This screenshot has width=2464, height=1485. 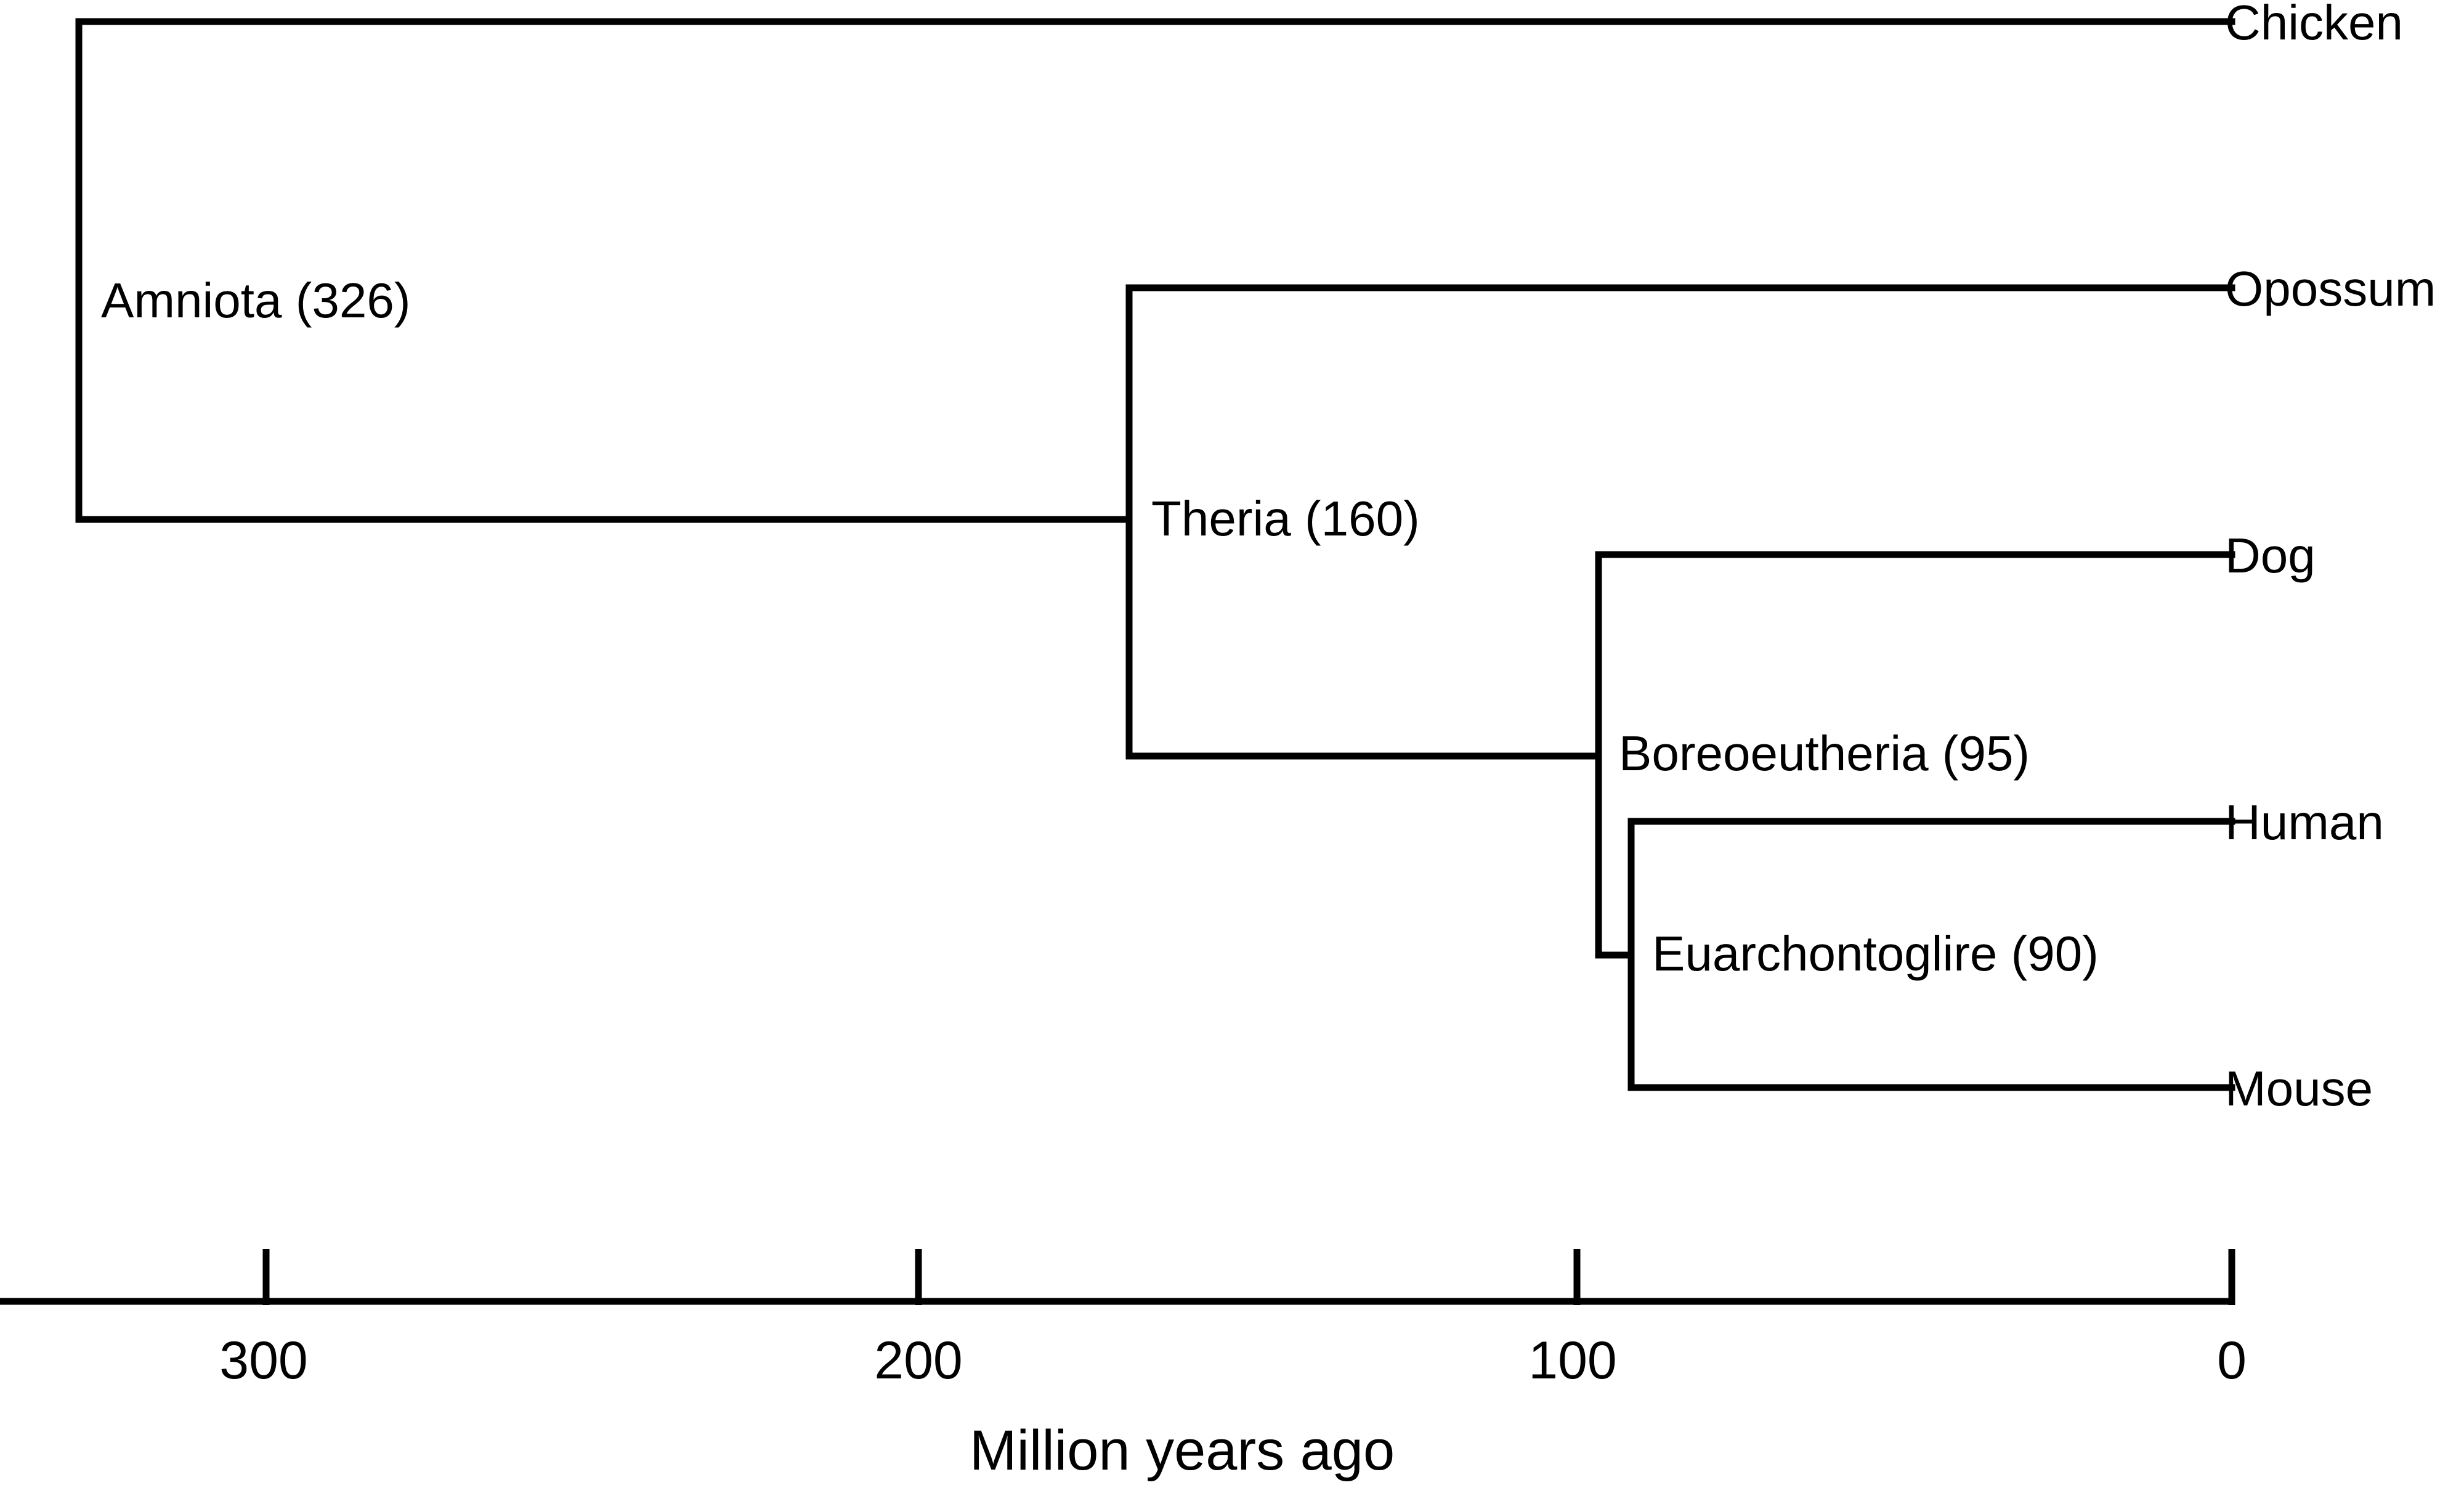 What do you see at coordinates (1285, 518) in the screenshot?
I see `node-label-theria: Theria (160)` at bounding box center [1285, 518].